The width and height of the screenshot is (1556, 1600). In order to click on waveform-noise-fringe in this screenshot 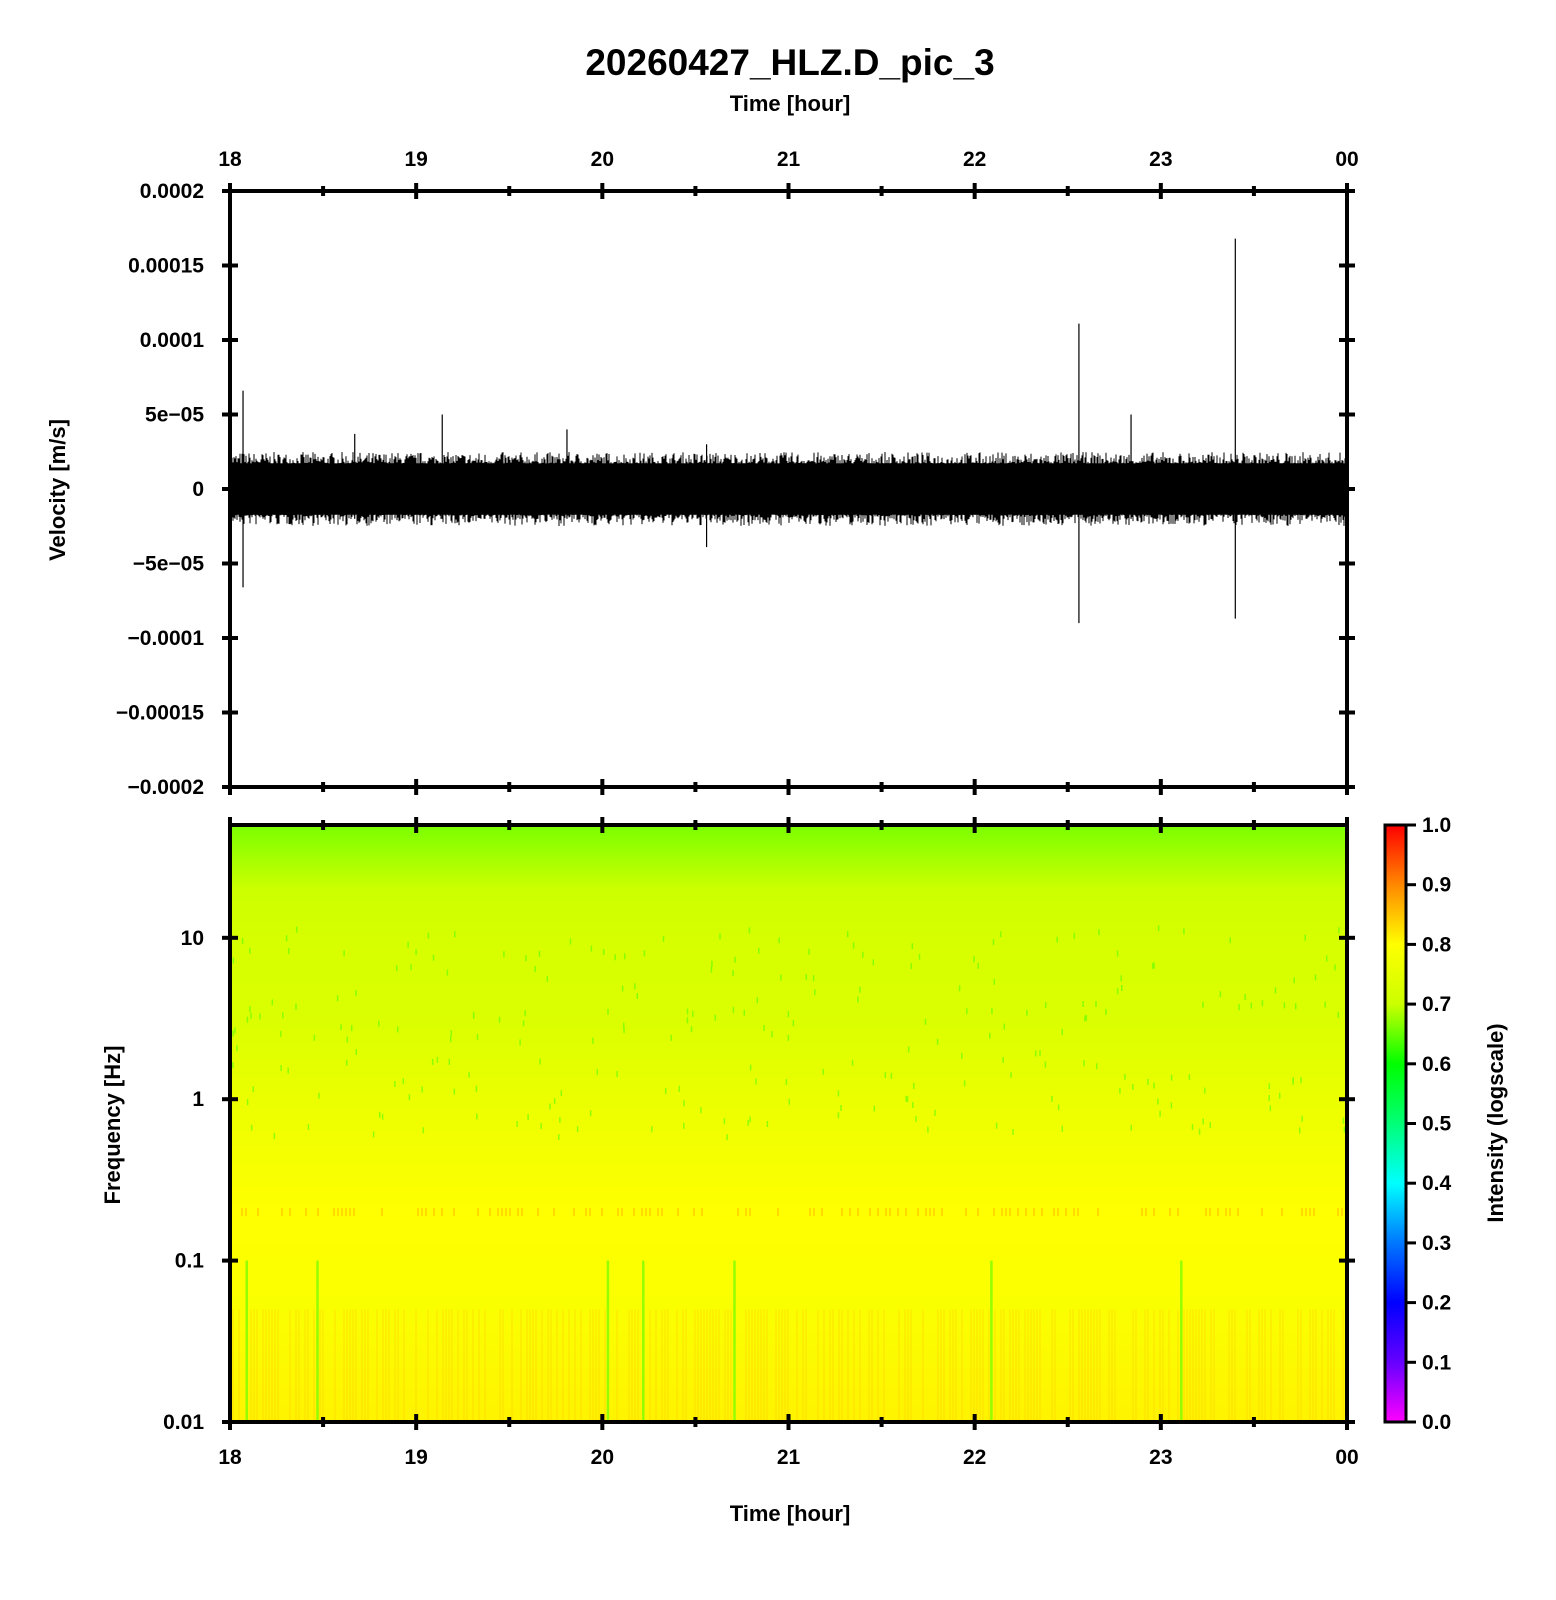, I will do `click(788, 489)`.